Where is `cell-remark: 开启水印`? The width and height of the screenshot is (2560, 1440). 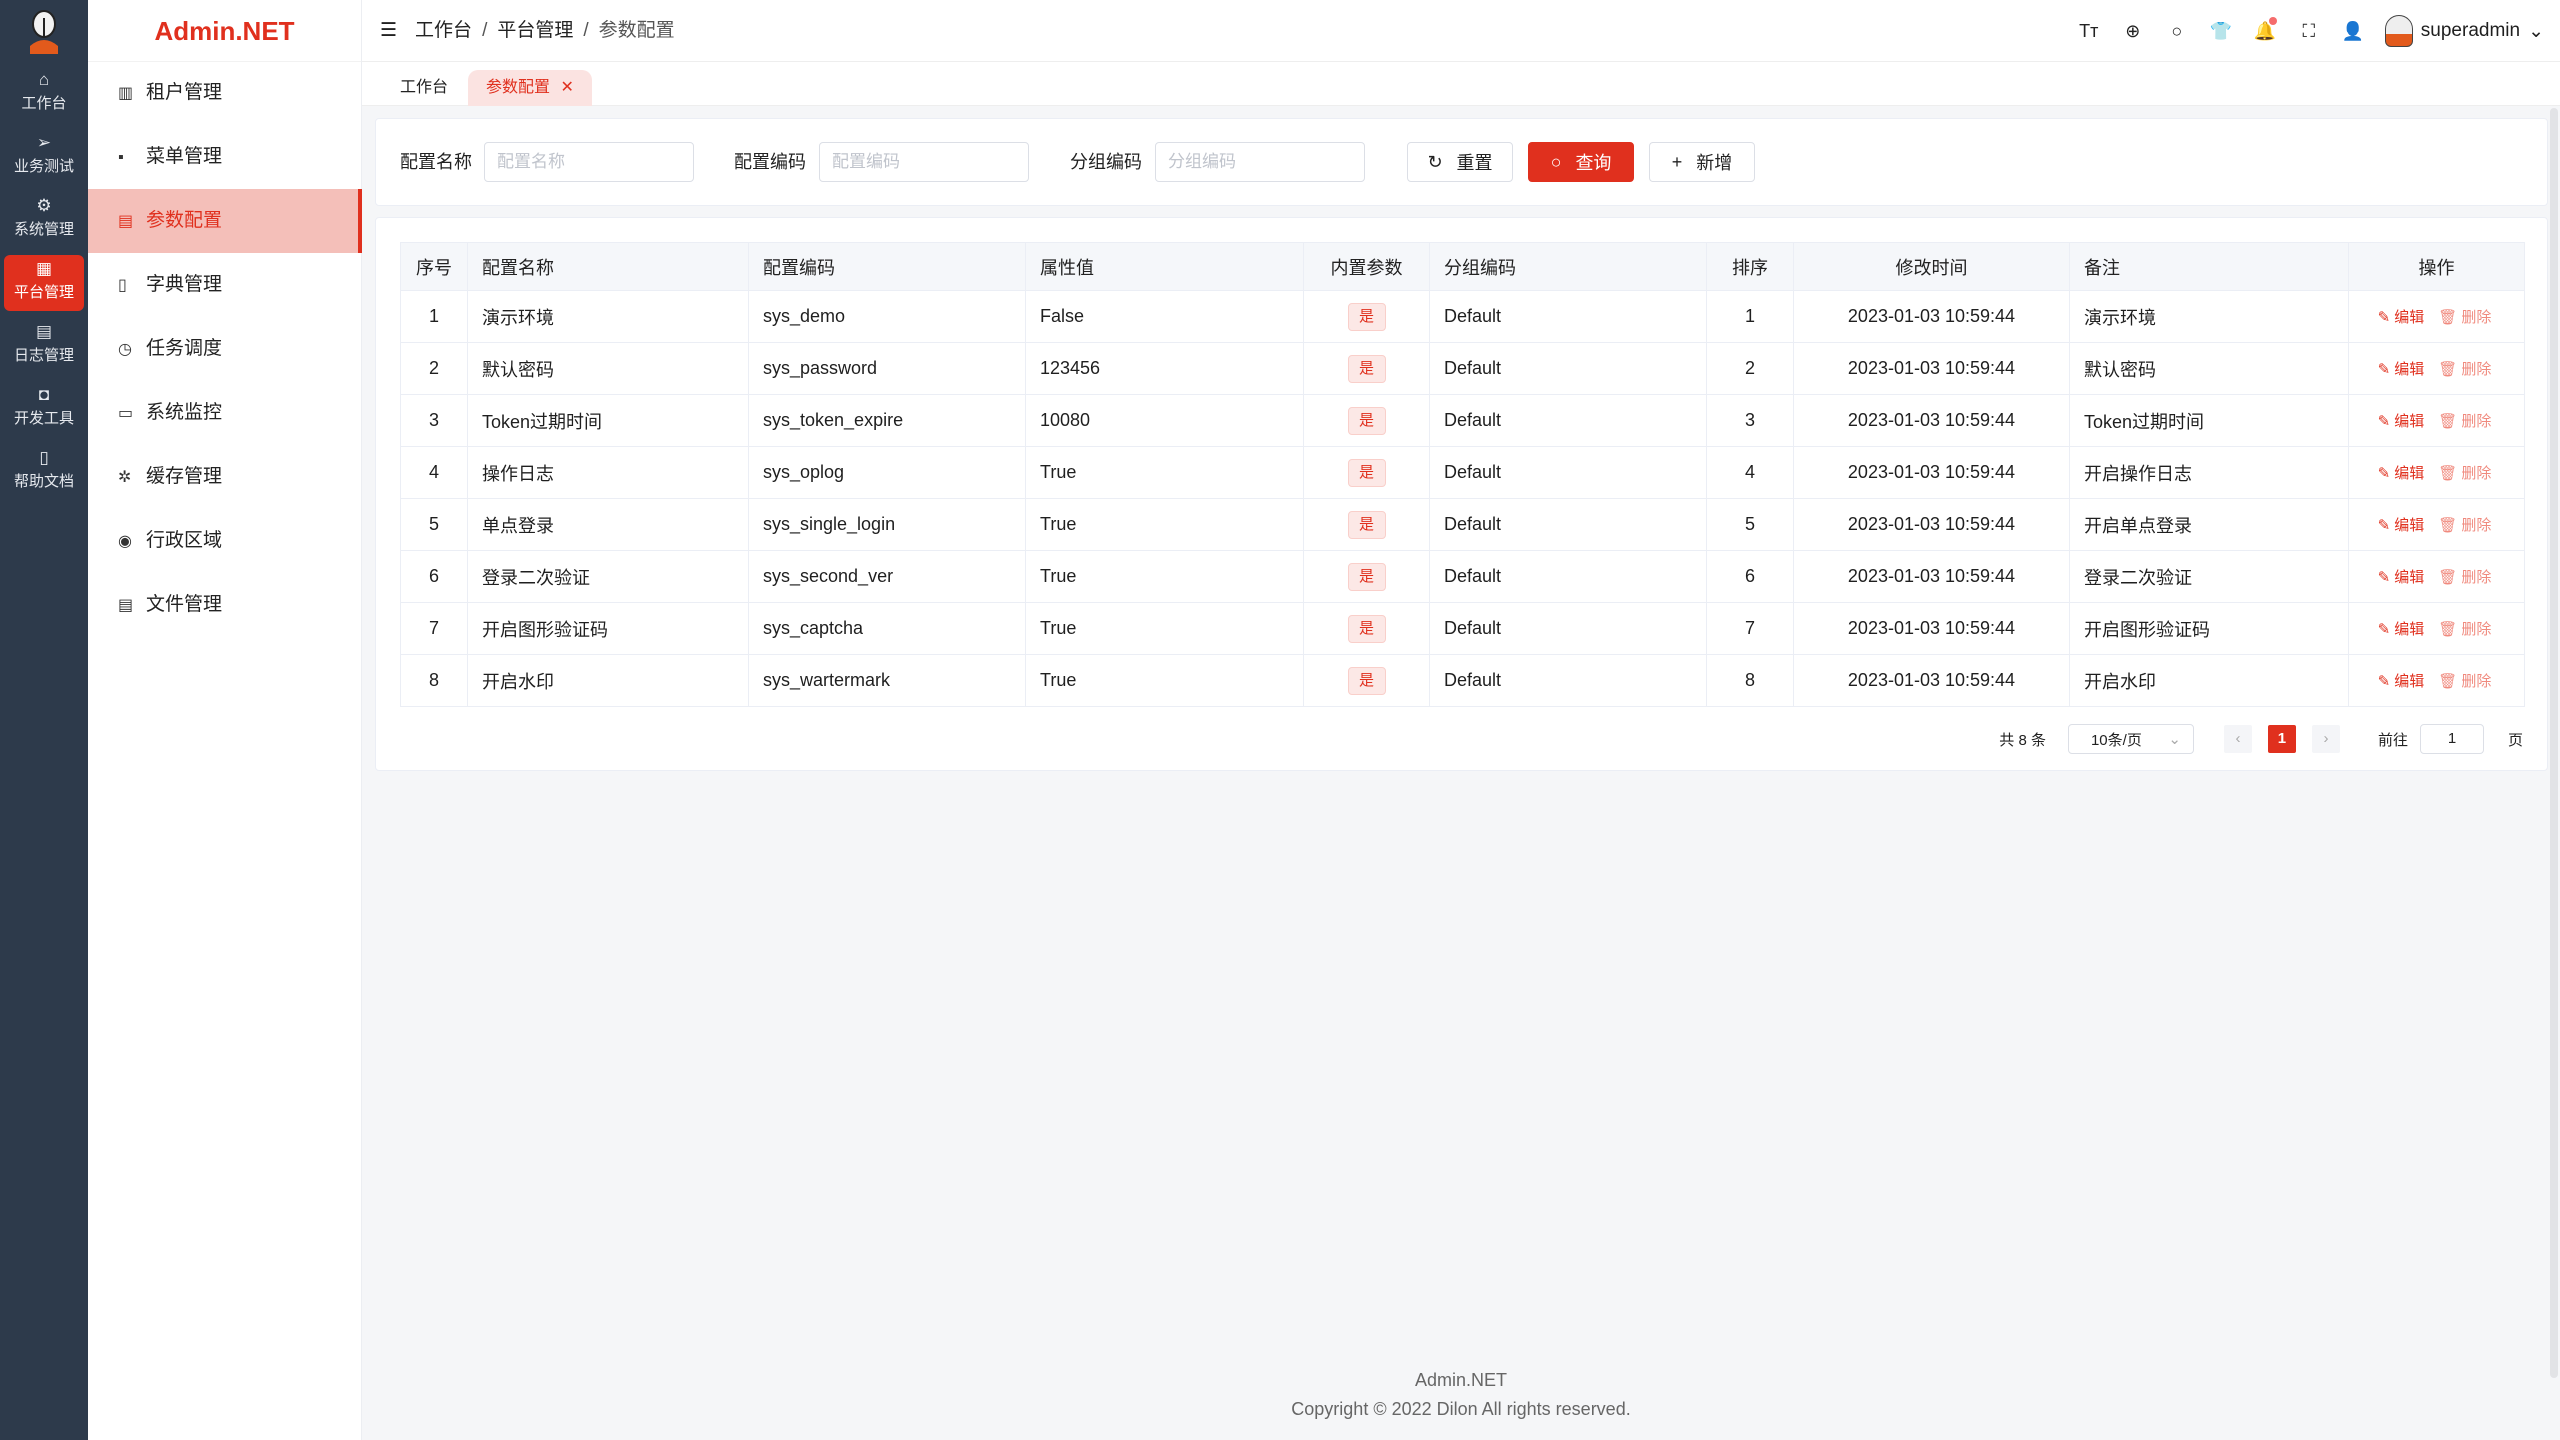 cell-remark: 开启水印 is located at coordinates (2209, 680).